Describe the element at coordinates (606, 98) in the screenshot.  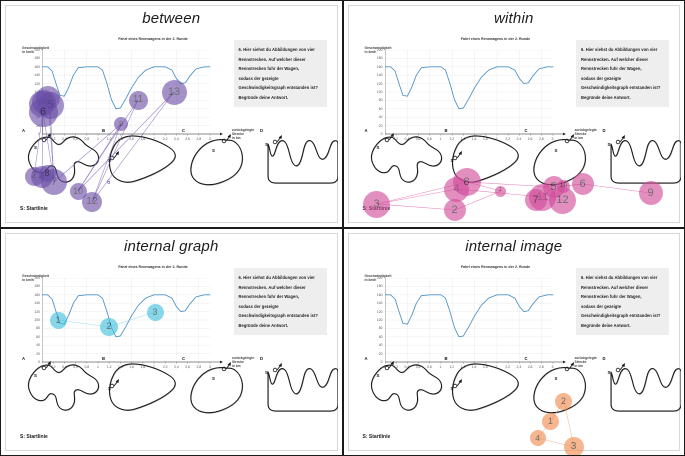
I see `question-line: Begründe deine Antwort.` at that location.